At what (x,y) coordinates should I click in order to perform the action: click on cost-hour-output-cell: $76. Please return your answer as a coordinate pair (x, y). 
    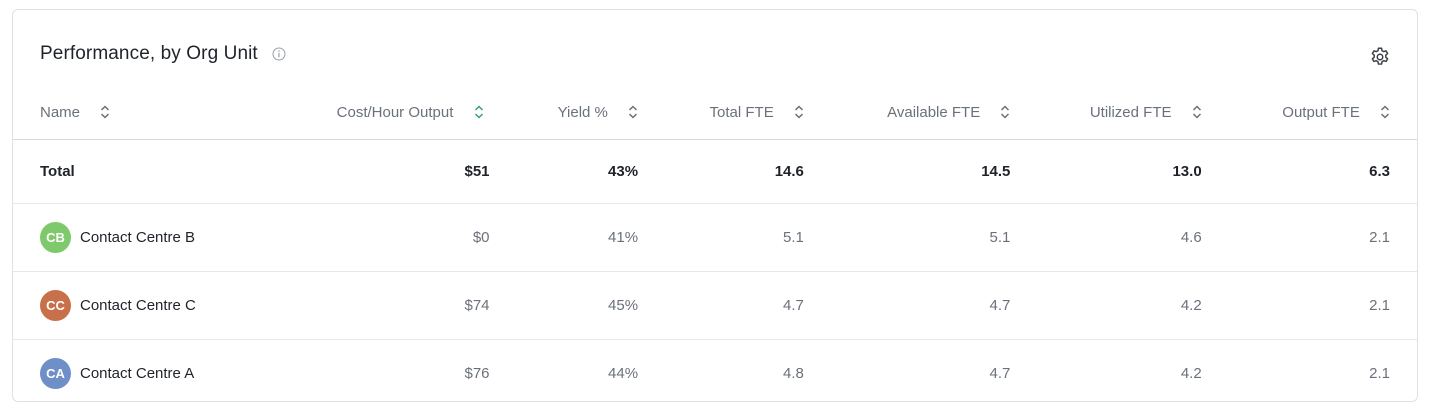
    Looking at the image, I should click on (477, 373).